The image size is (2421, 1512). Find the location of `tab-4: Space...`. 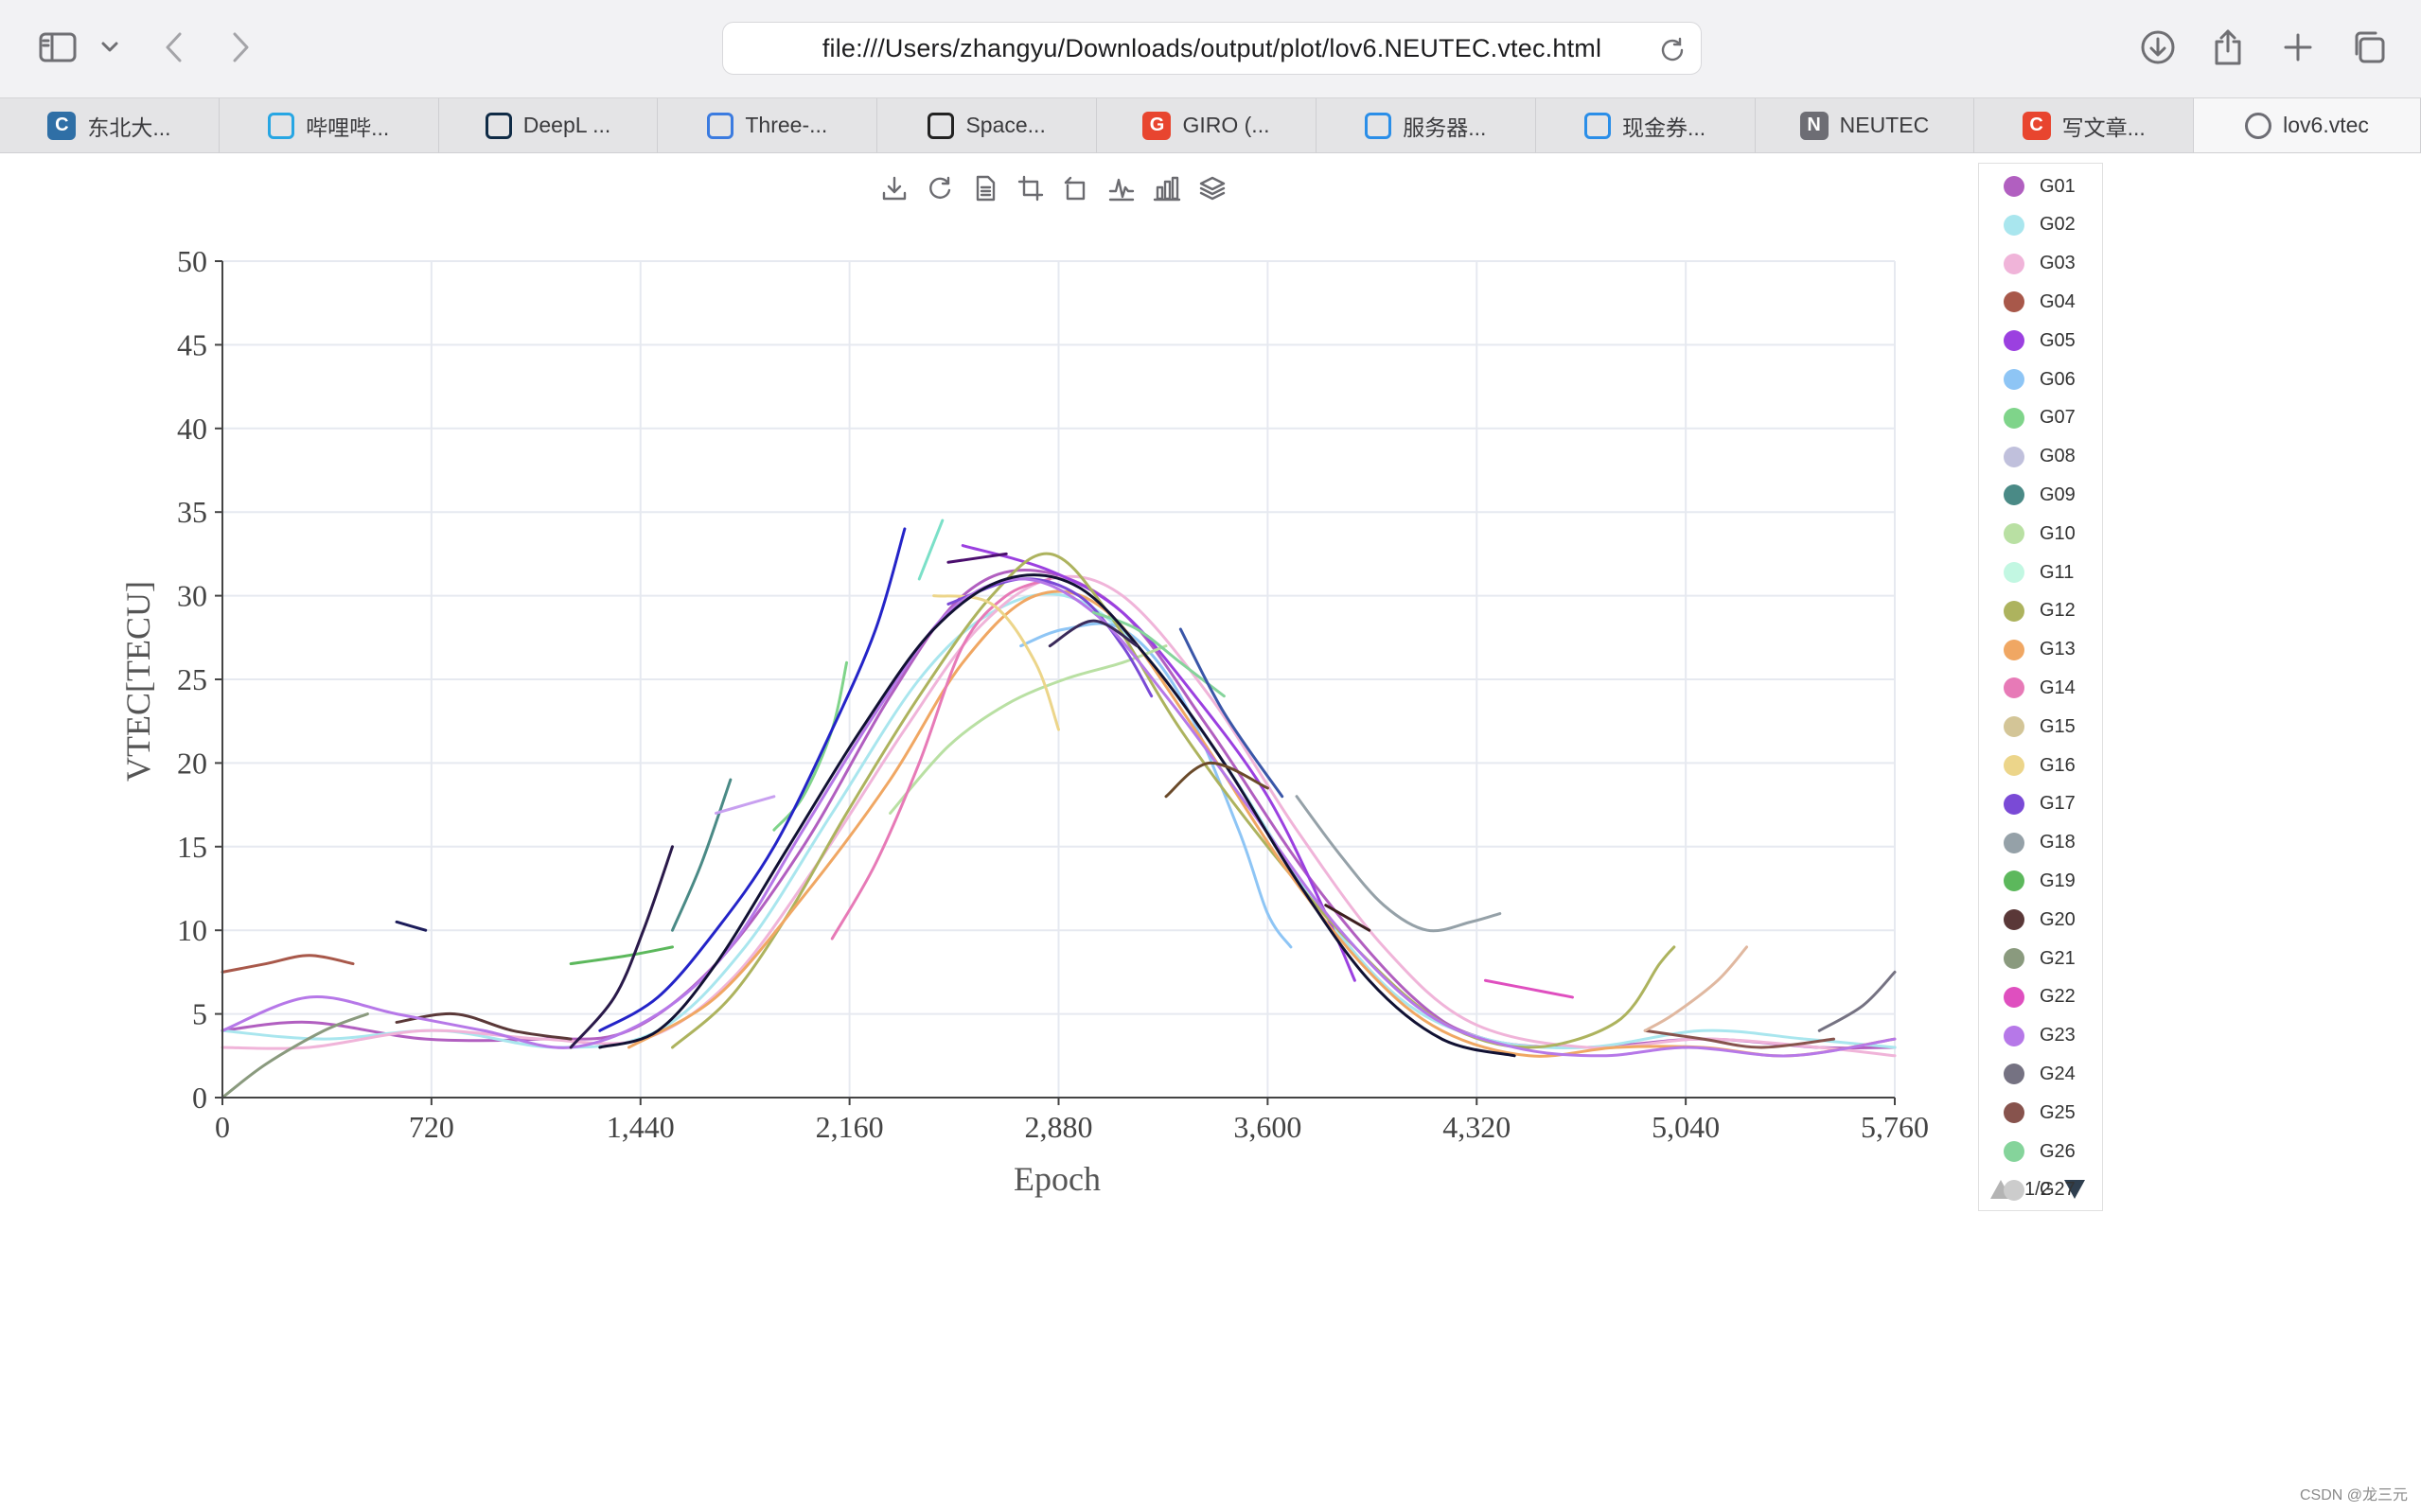

tab-4: Space... is located at coordinates (988, 125).